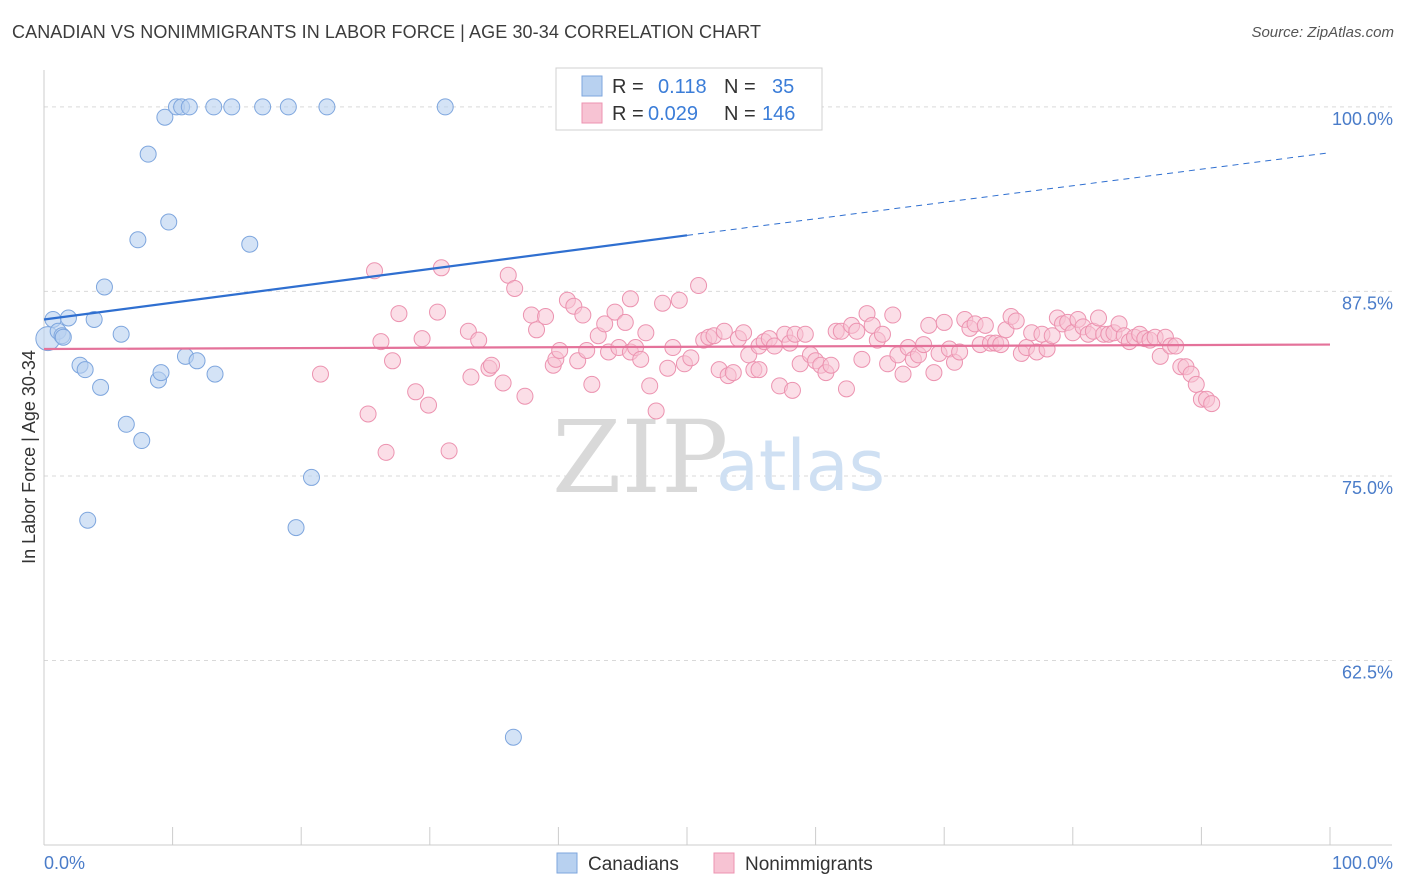  What do you see at coordinates (1367, 488) in the screenshot?
I see `y-tick-label: 75.0%` at bounding box center [1367, 488].